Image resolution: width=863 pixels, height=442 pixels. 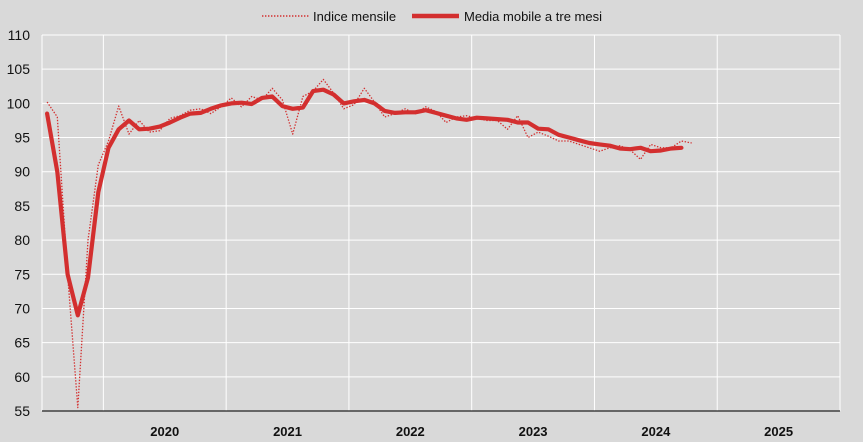 I want to click on y-tick-label: 75, so click(x=22, y=274).